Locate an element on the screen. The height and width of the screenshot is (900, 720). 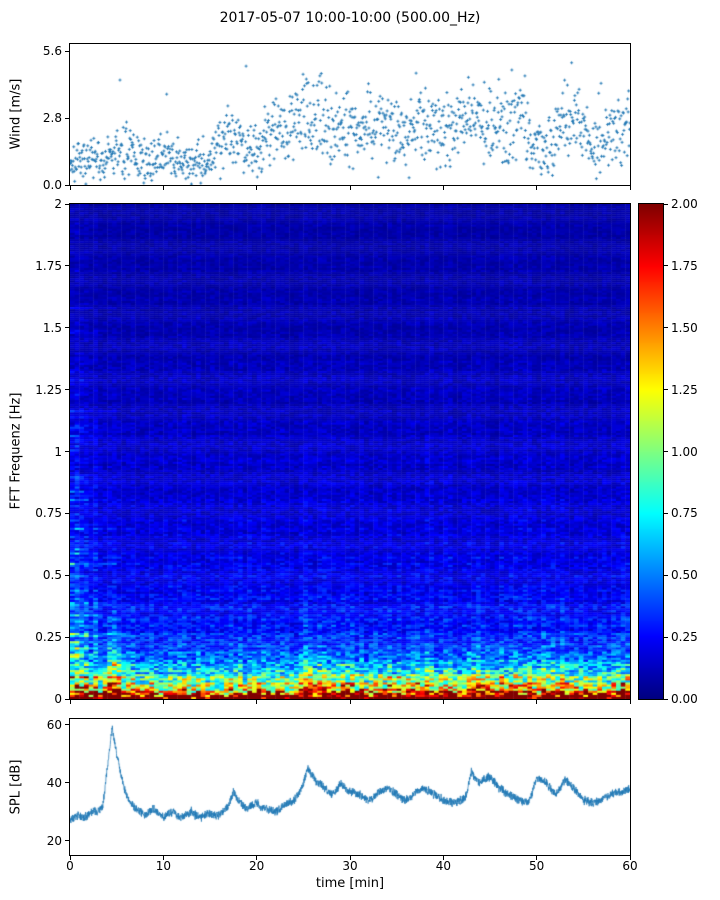
x-tick-label: 10 is located at coordinates (163, 866).